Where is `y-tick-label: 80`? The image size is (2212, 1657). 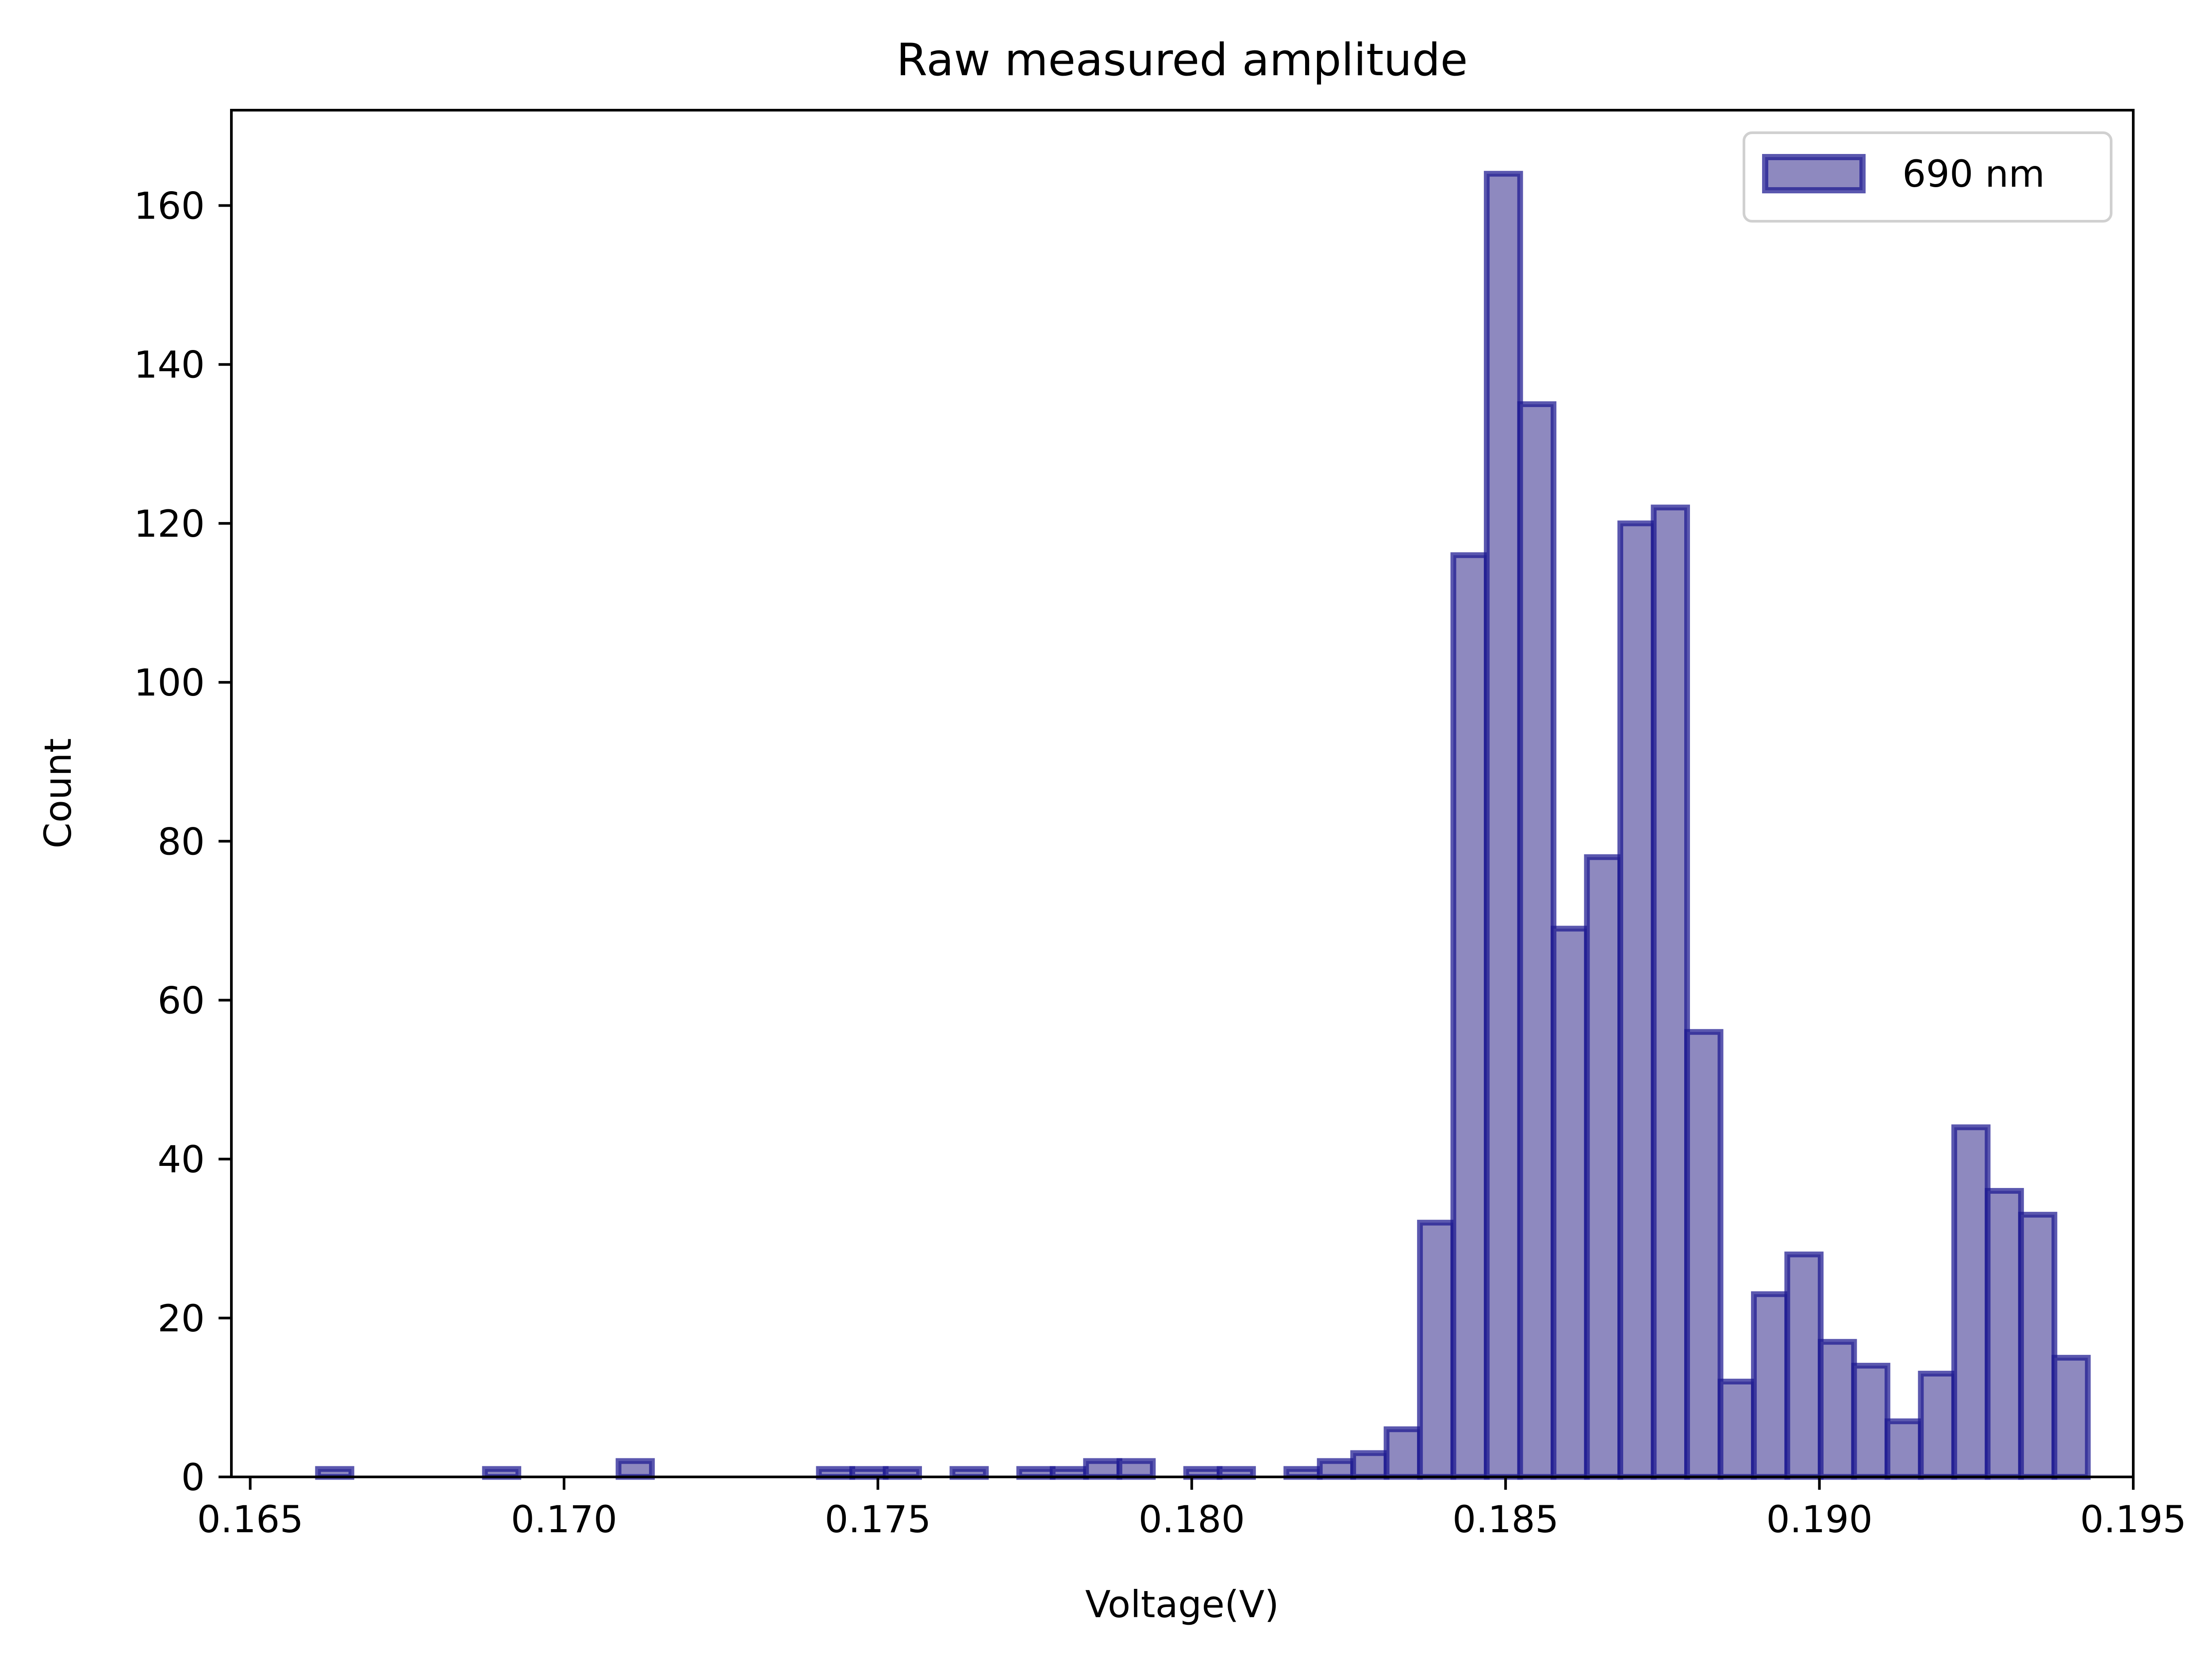 y-tick-label: 80 is located at coordinates (181, 841).